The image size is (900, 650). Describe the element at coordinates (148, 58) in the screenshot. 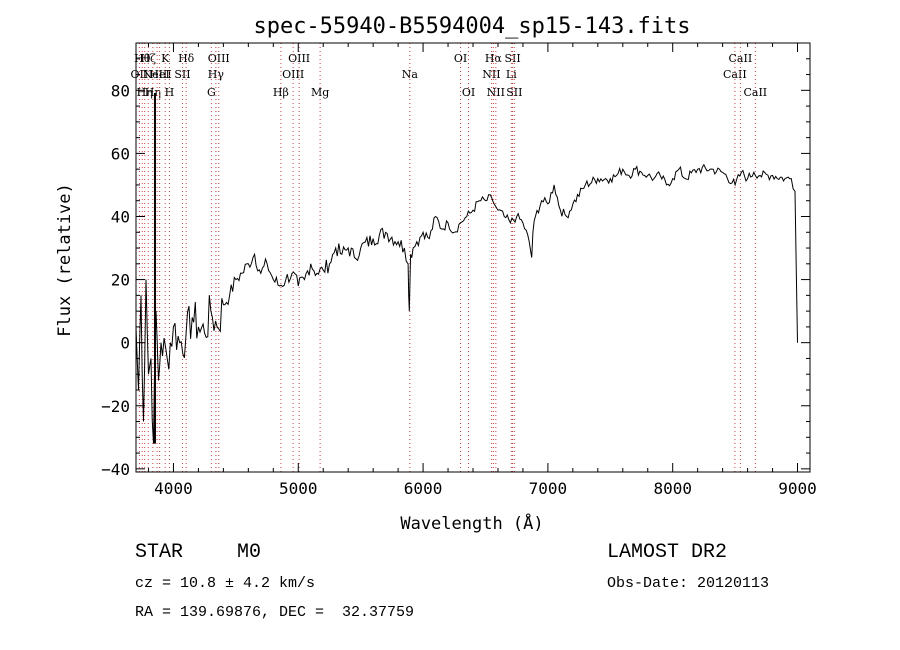

I see `line-marker-label: Hζ` at that location.